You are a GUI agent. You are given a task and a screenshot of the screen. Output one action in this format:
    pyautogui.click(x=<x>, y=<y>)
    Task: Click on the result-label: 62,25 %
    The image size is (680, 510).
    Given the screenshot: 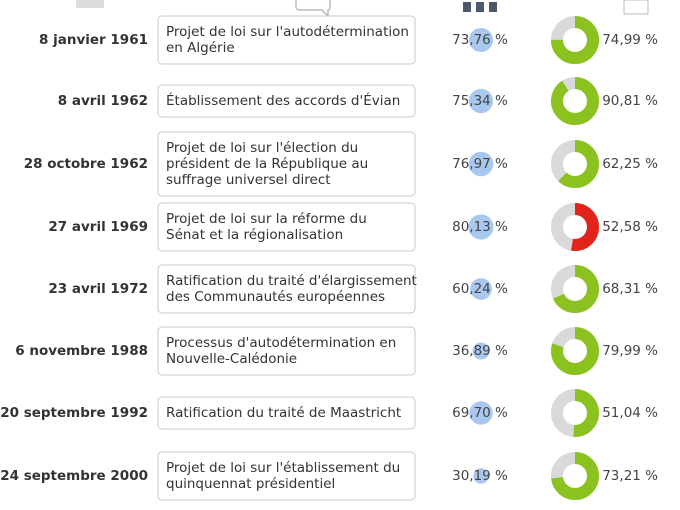 What is the action you would take?
    pyautogui.click(x=630, y=164)
    